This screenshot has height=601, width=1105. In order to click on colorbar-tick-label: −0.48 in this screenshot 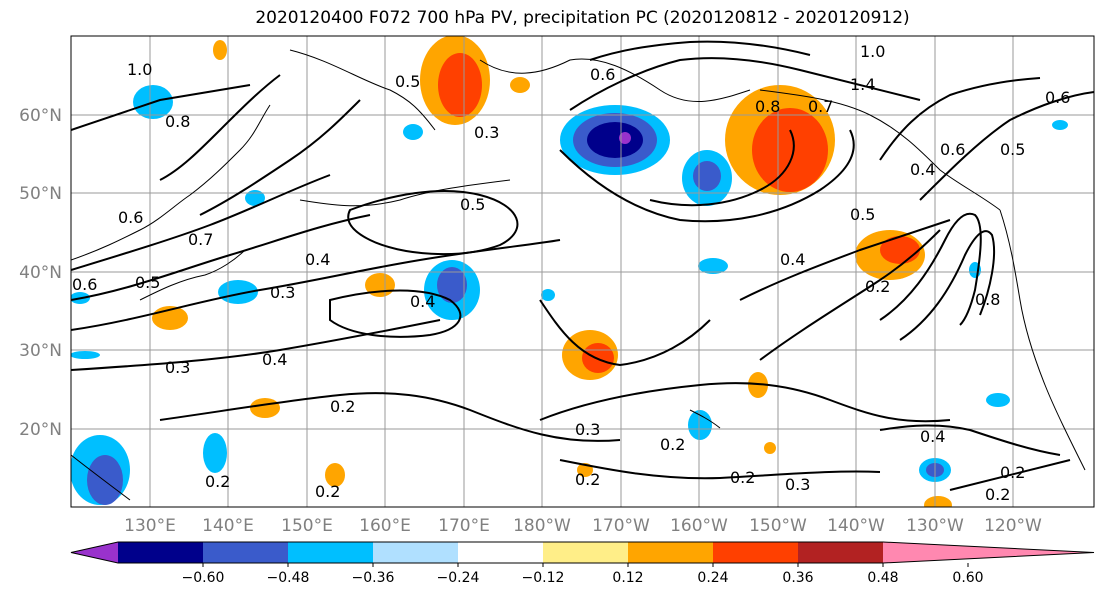, I will do `click(288, 578)`.